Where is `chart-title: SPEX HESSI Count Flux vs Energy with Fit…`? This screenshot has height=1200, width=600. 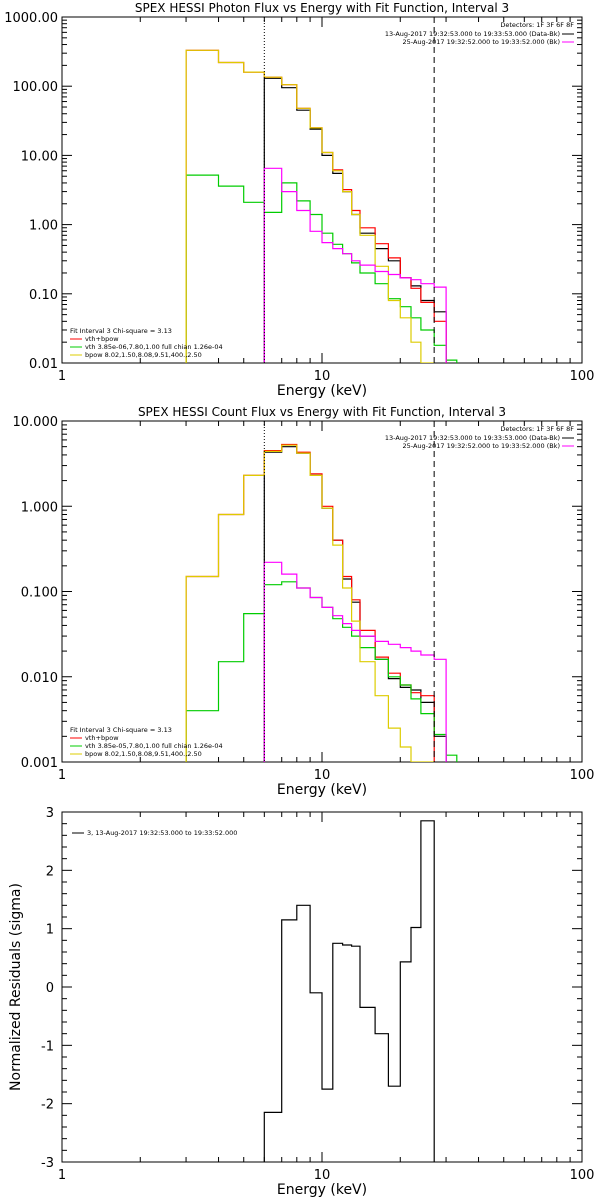
chart-title: SPEX HESSI Count Flux vs Energy with Fit… is located at coordinates (322, 412).